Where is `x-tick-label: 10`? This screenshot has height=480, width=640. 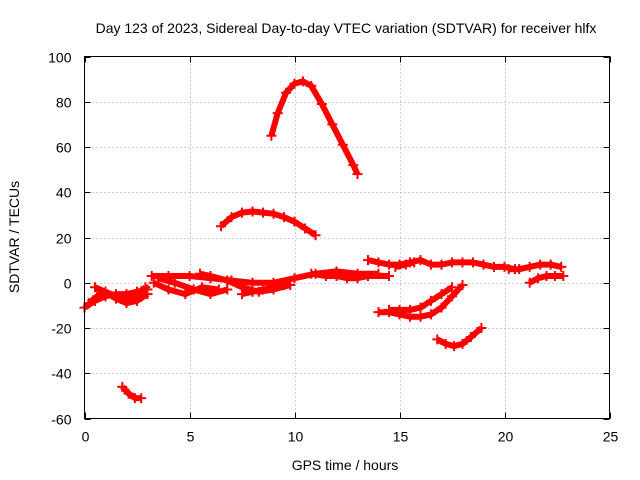 x-tick-label: 10 is located at coordinates (296, 437).